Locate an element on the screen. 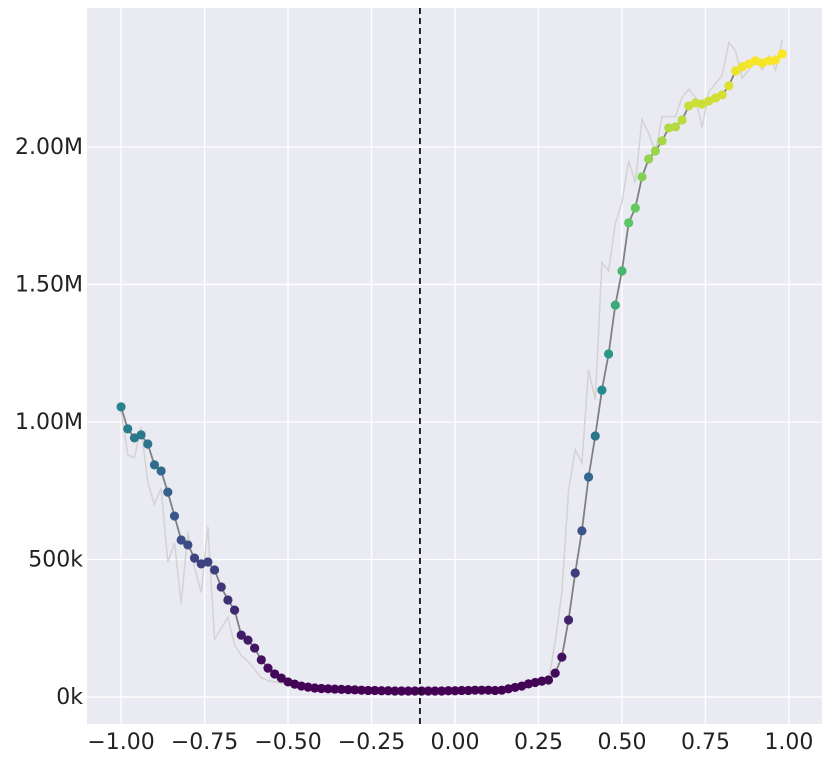 This screenshot has width=831, height=763. x-tick-label: −0.25 is located at coordinates (371, 742).